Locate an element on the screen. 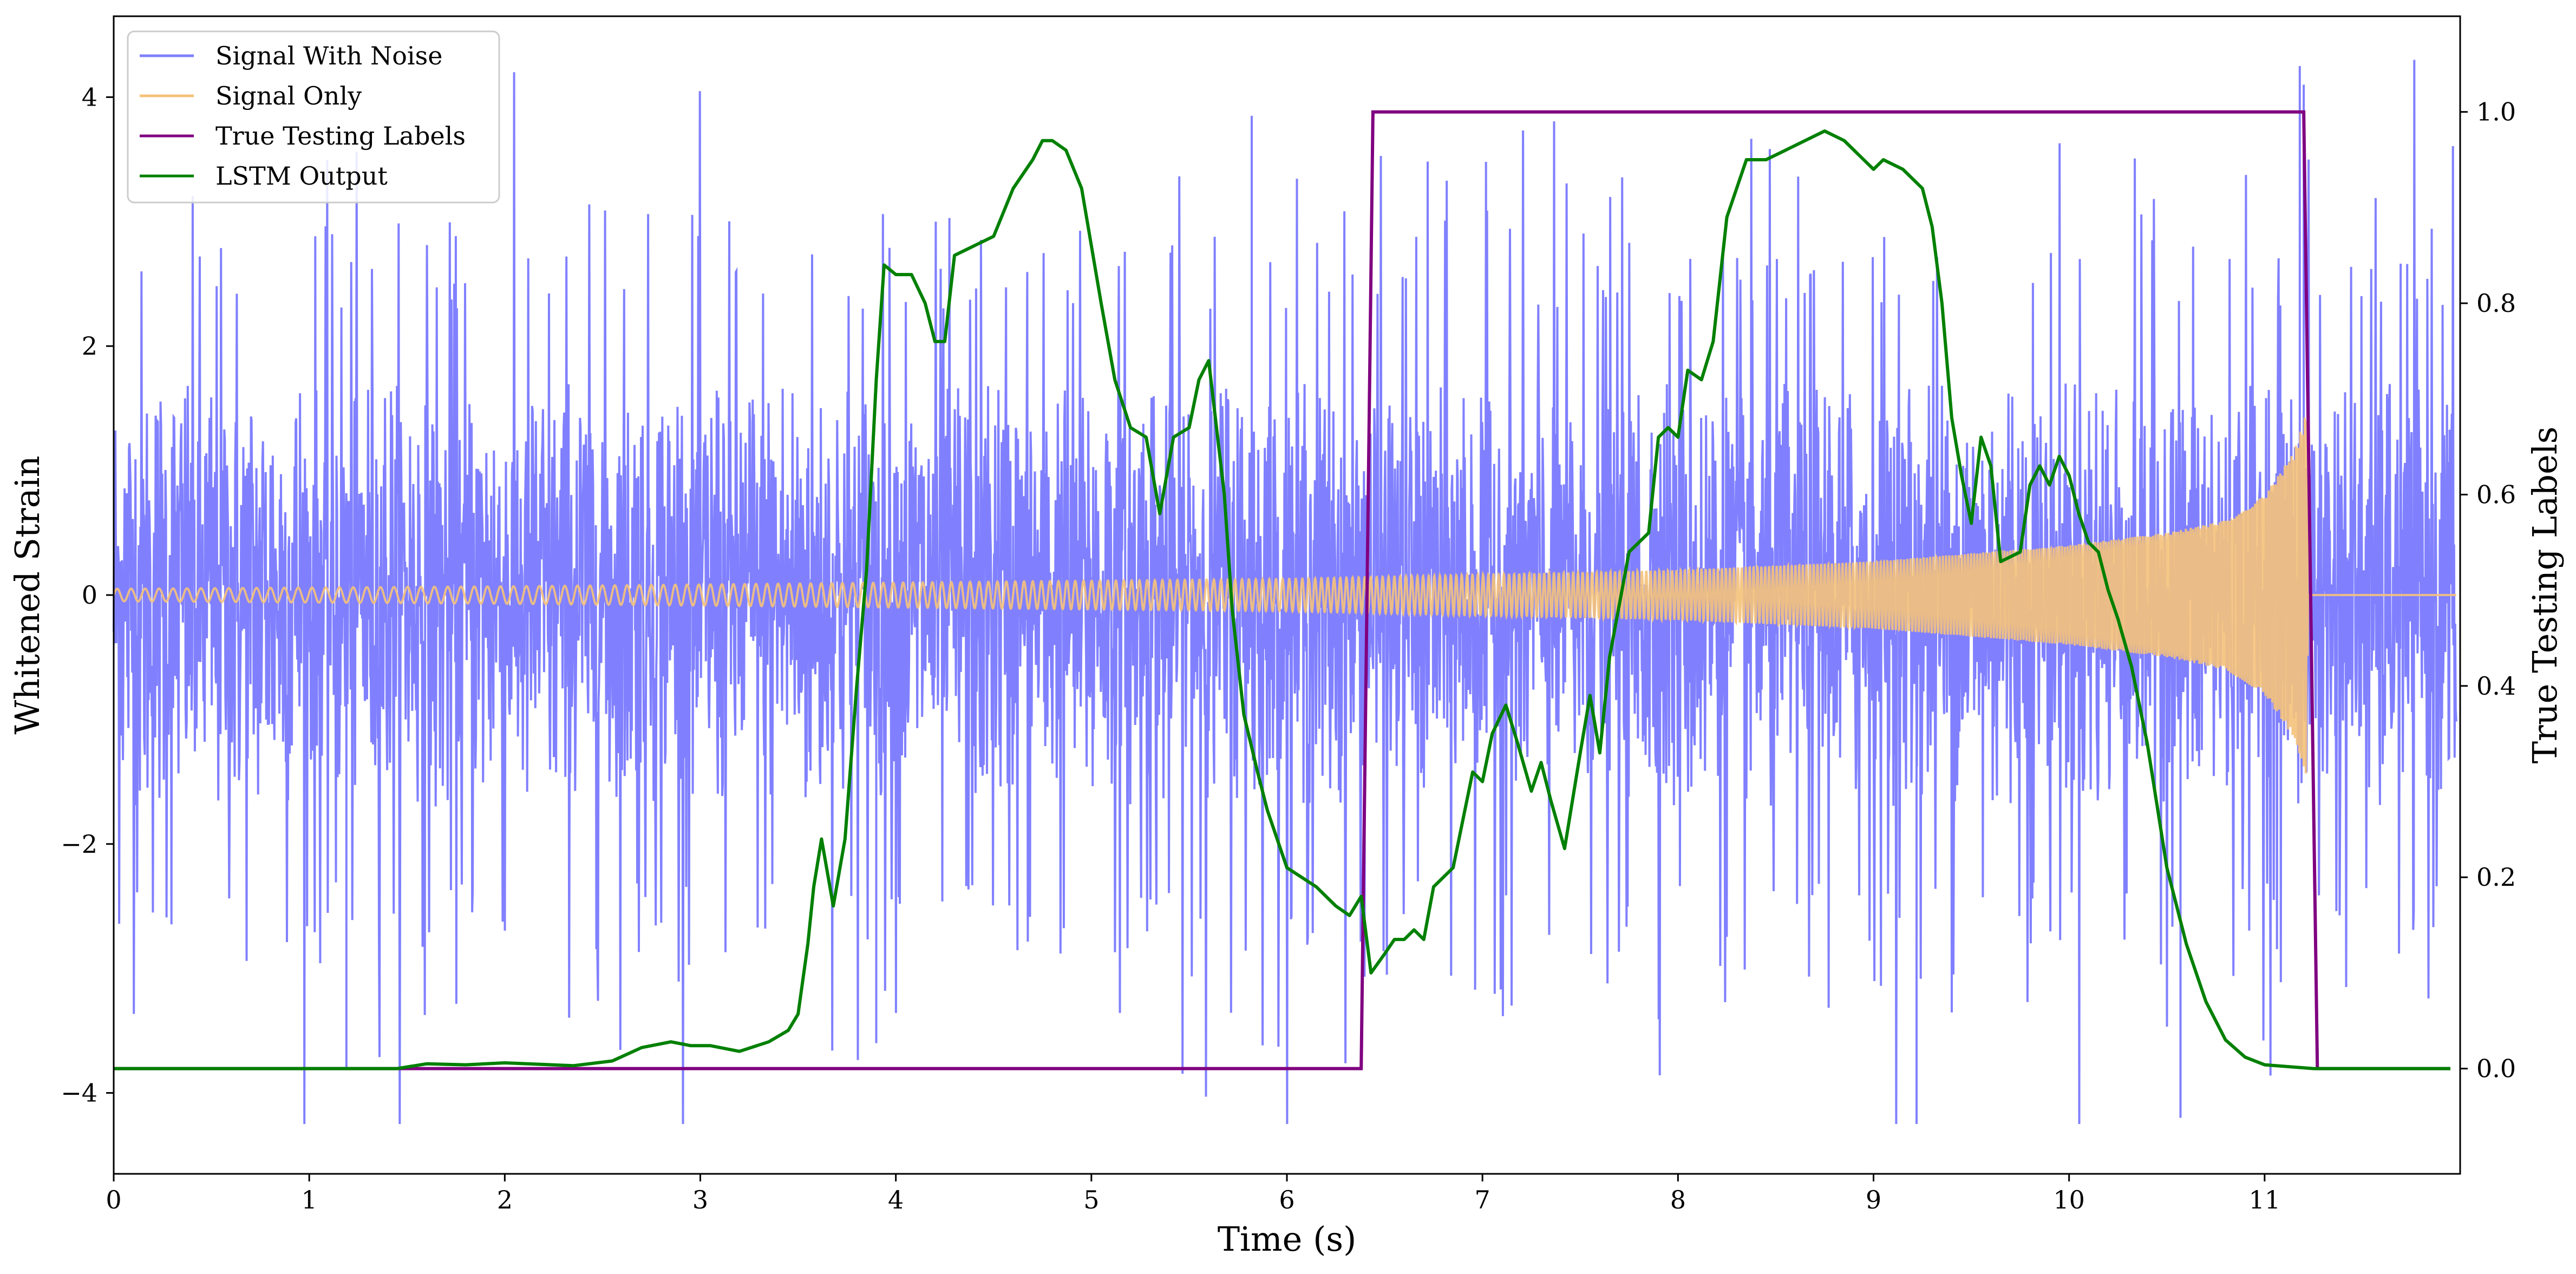 The image size is (2576, 1274). y-tick-label: −4 is located at coordinates (79, 1093).